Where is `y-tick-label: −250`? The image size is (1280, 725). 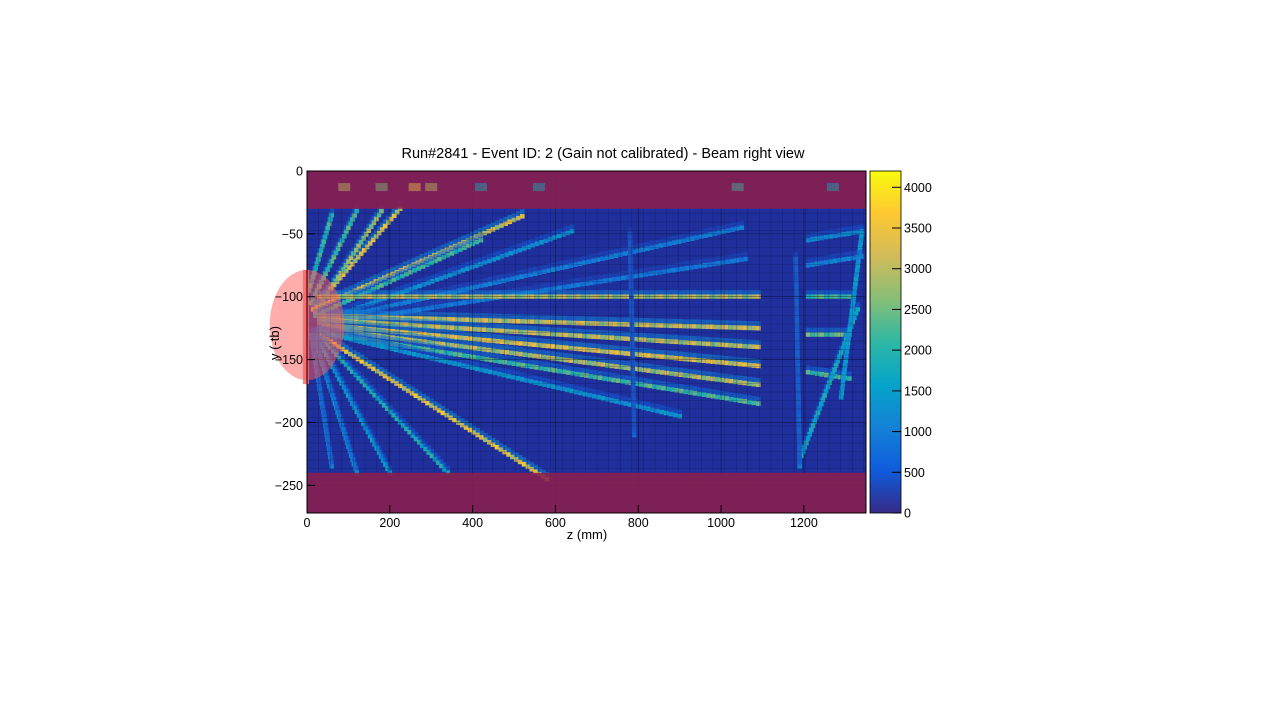 y-tick-label: −250 is located at coordinates (289, 486).